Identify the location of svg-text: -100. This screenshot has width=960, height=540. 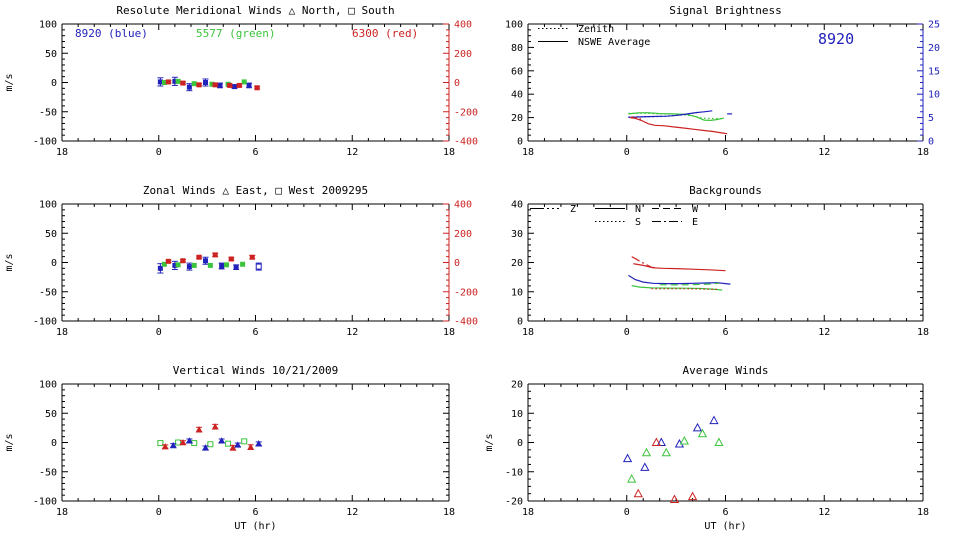
(45, 142).